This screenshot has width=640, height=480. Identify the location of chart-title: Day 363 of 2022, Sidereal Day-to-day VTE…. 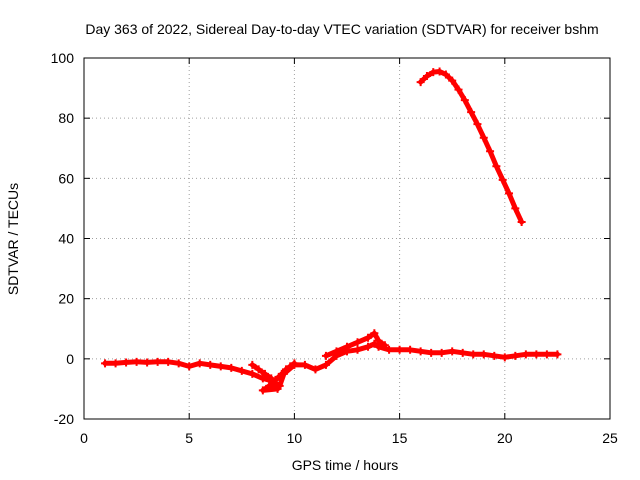
(341, 29).